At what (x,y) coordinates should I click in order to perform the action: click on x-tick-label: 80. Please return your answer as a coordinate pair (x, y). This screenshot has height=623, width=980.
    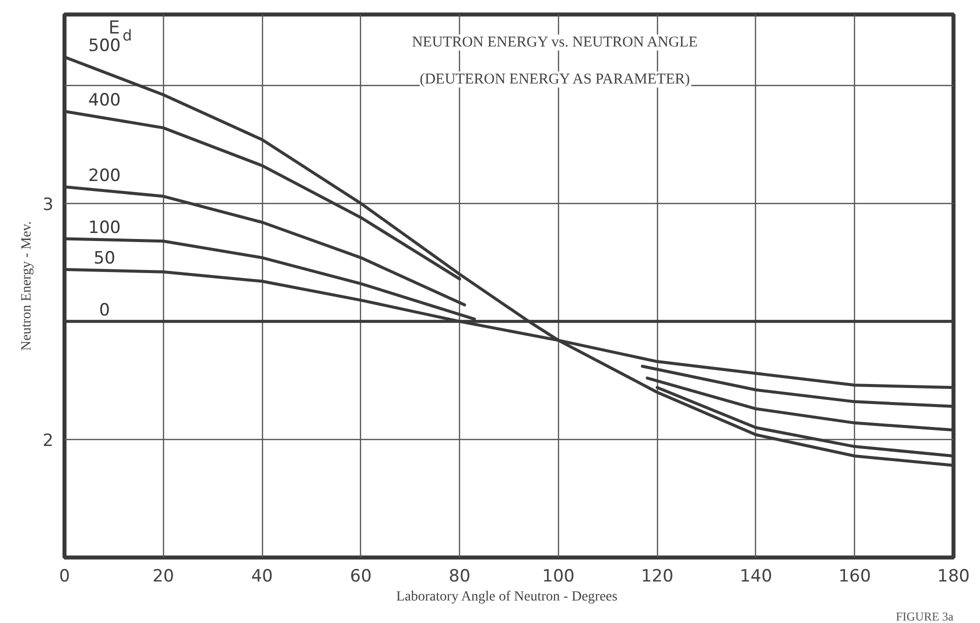
    Looking at the image, I should click on (459, 576).